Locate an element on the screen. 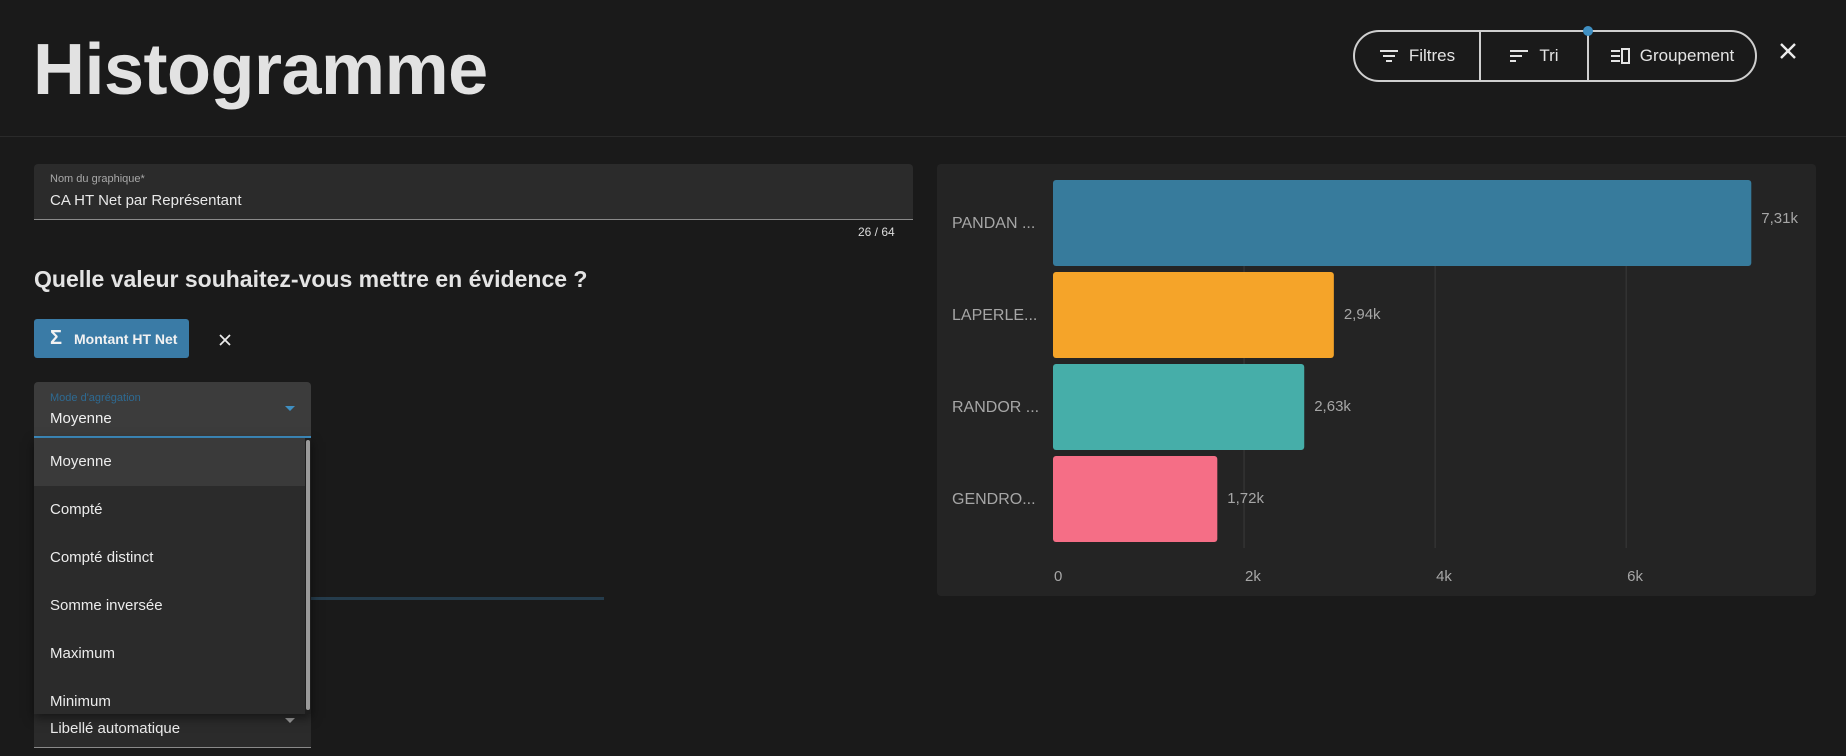 This screenshot has width=1846, height=756. chart-name-label: Nom du graphique* is located at coordinates (97, 179).